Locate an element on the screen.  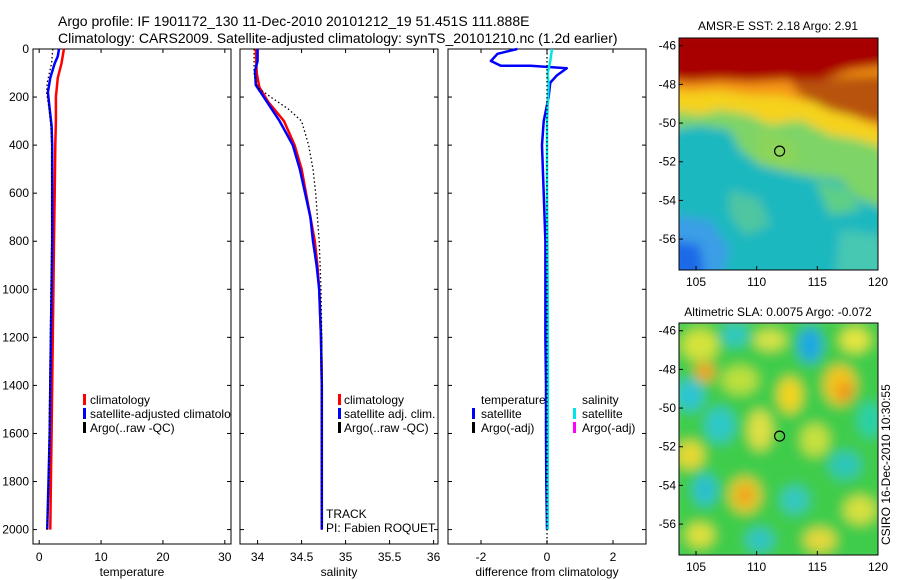
y-tick-label: 1400 is located at coordinates (15, 385).